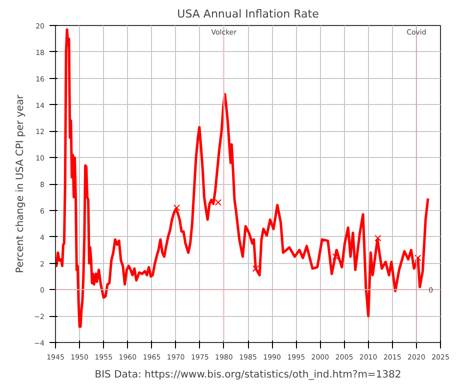 The image size is (468, 390). I want to click on chart-title: USA Annual Inflation Rate, so click(248, 14).